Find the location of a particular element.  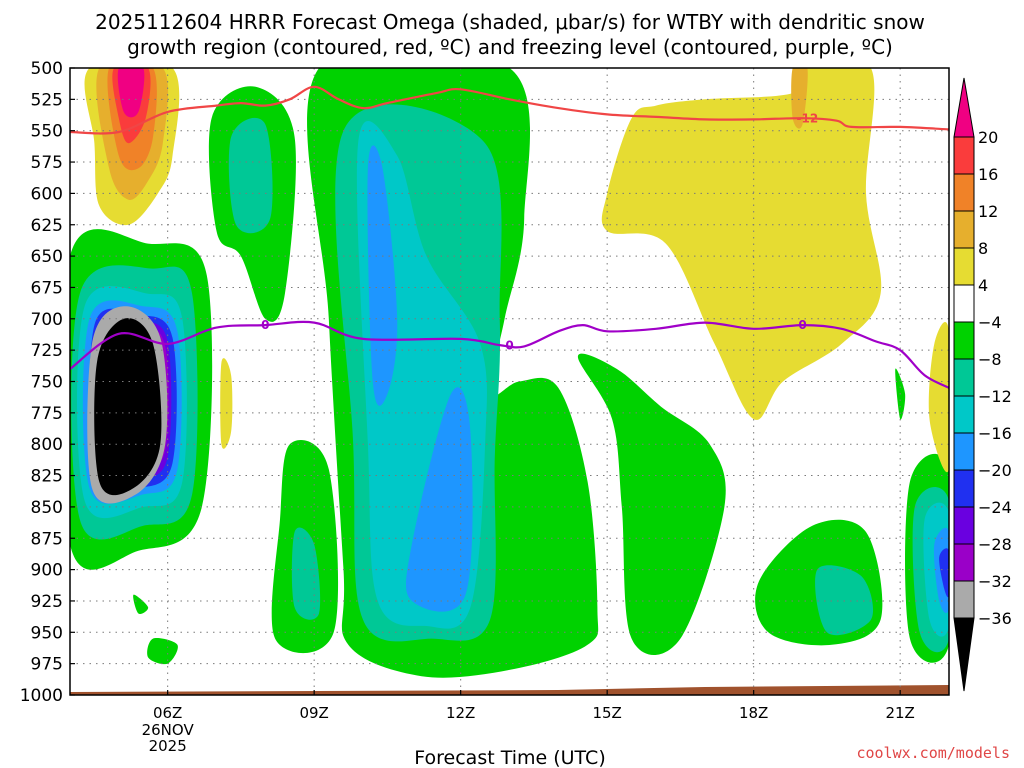

y-tick-label-0: 500 is located at coordinates (47, 69).